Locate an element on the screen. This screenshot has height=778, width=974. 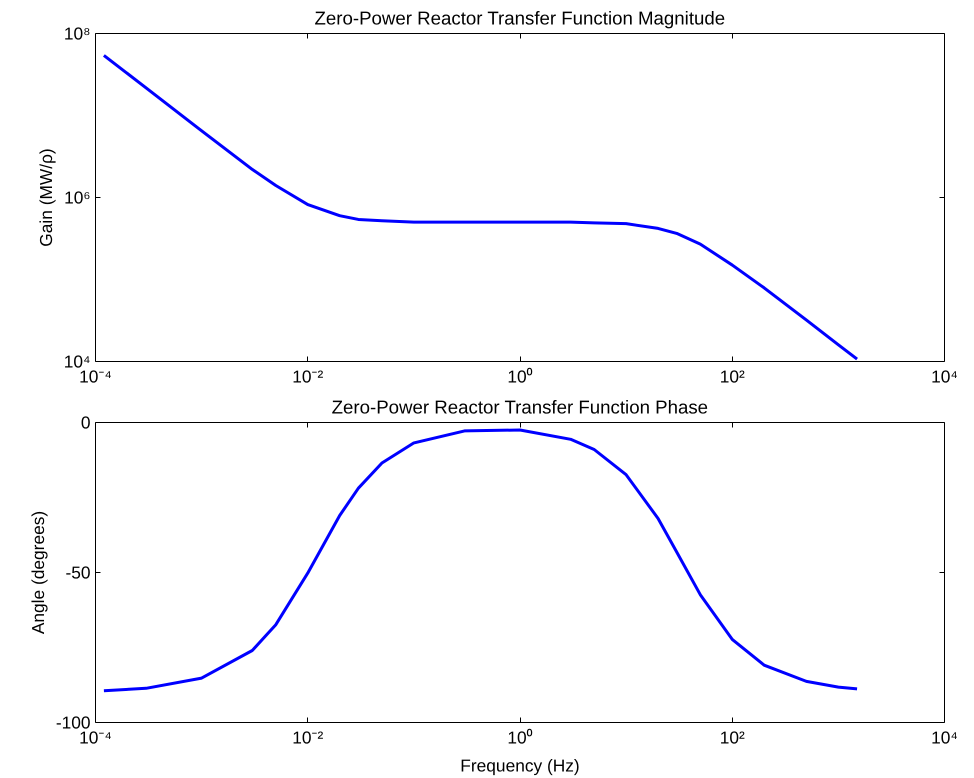
y-tick-label: -50 is located at coordinates (77, 572).